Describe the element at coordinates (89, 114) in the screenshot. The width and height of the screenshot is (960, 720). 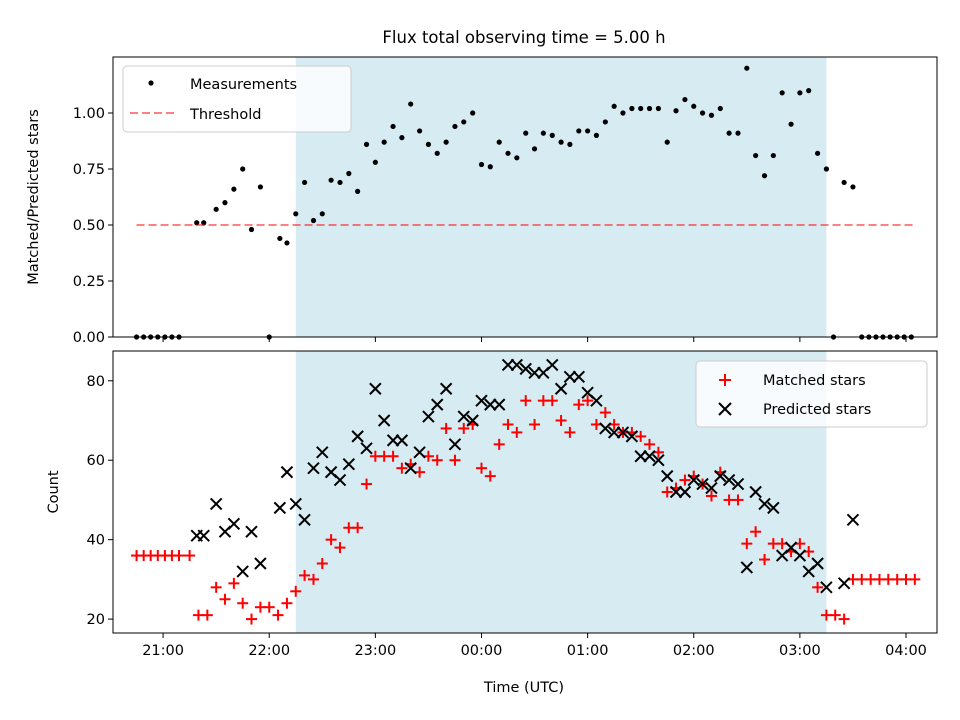
I see `y-tick-label: 1.00` at that location.